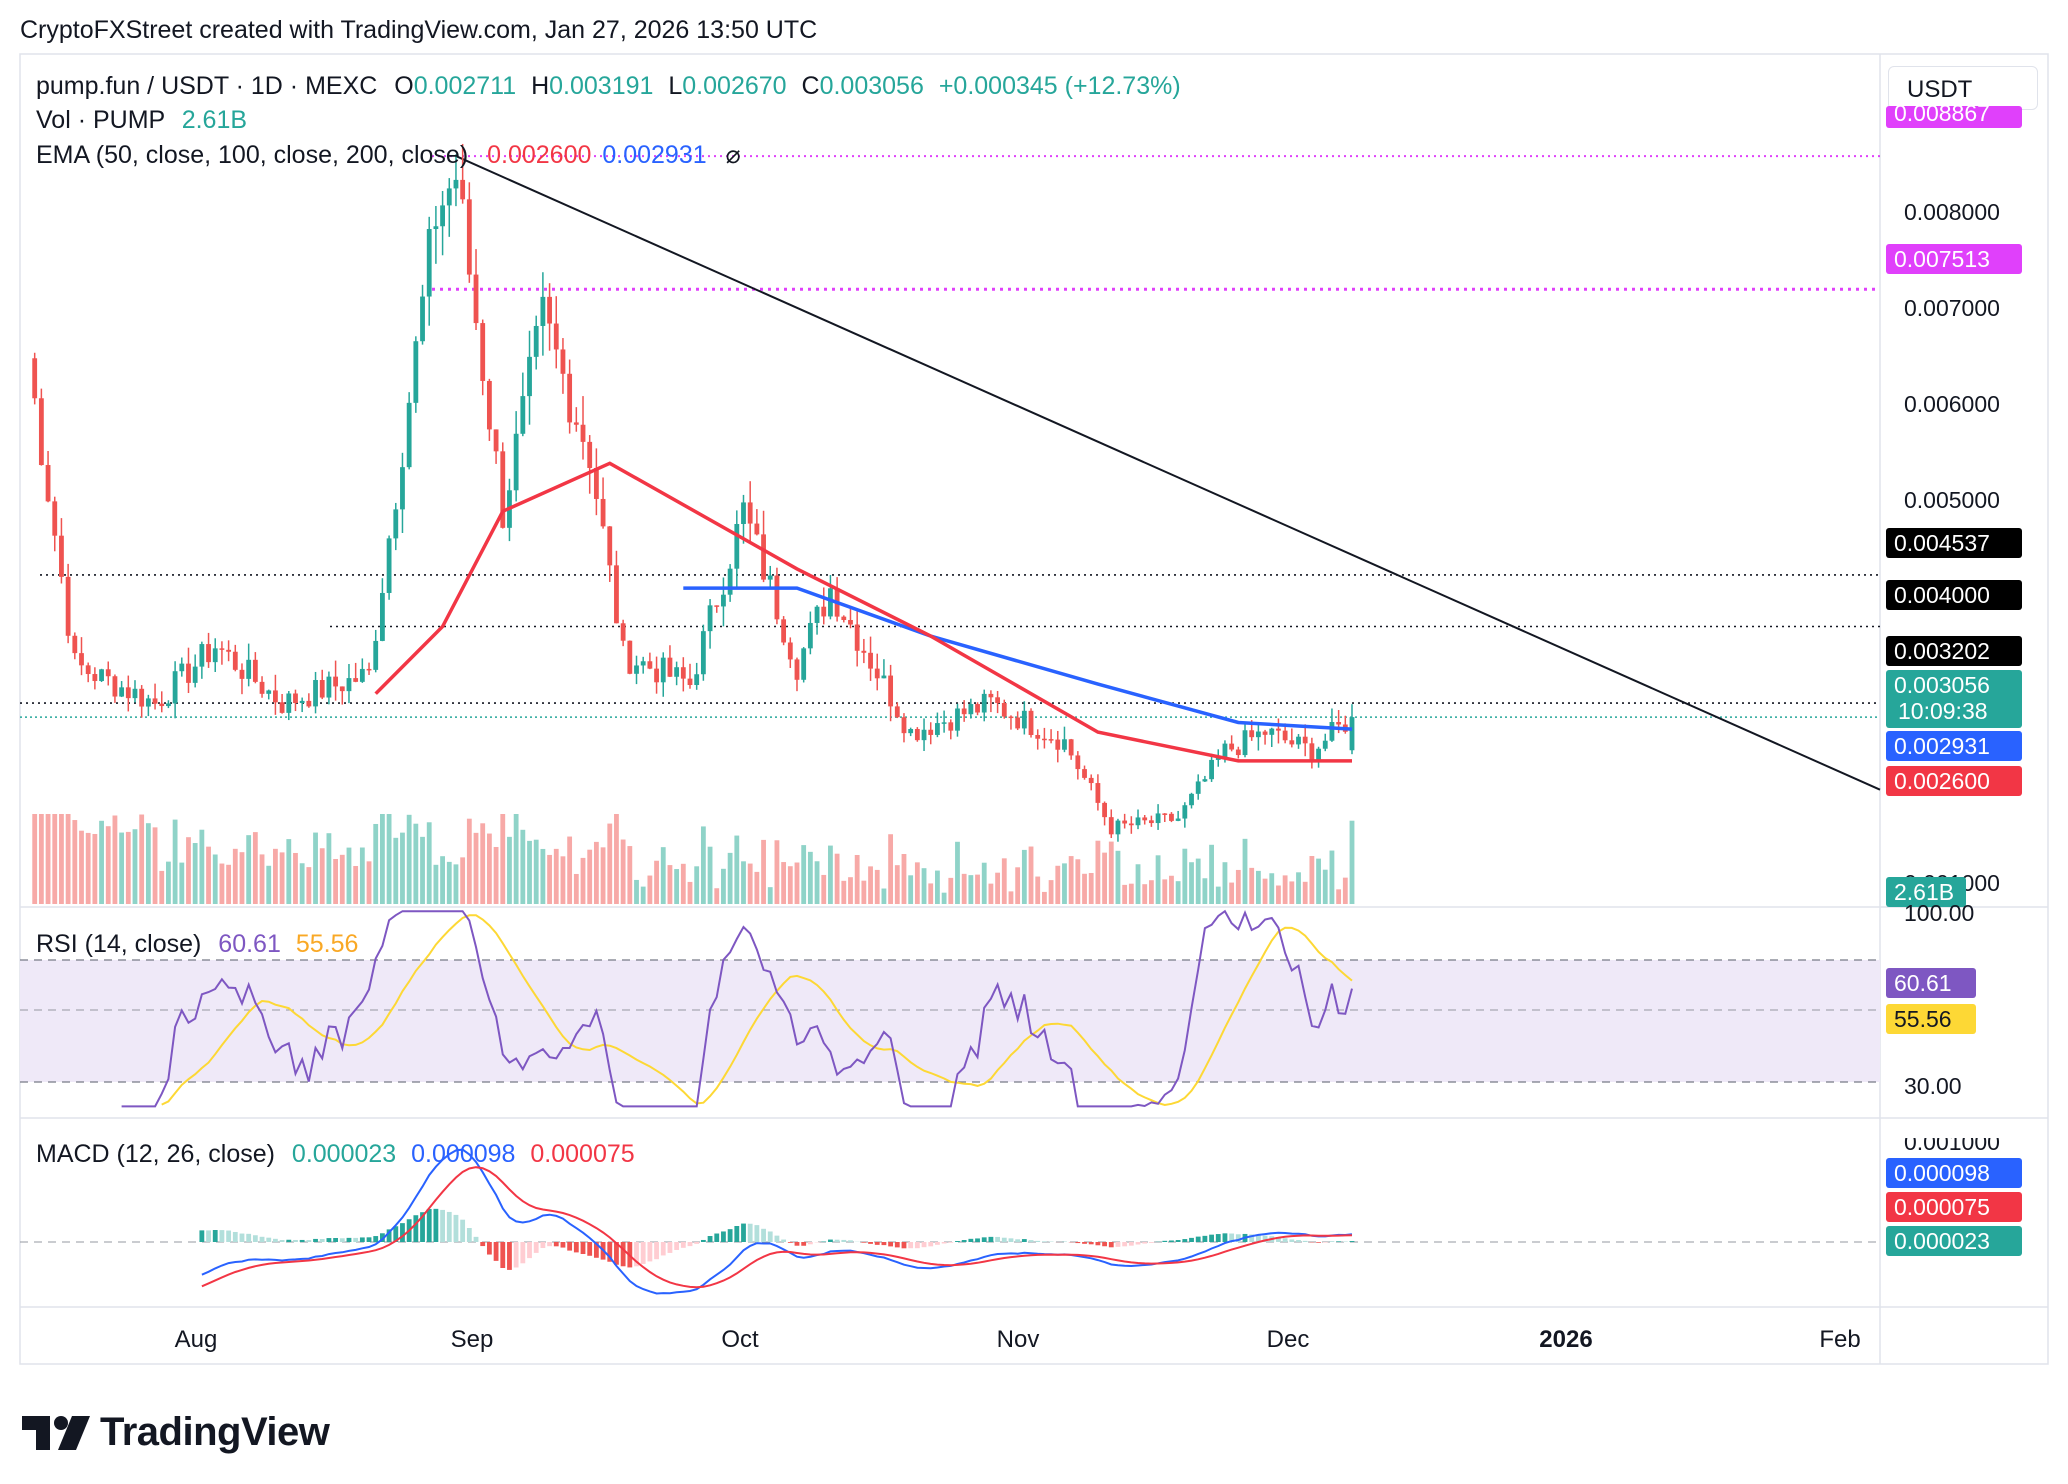 Image resolution: width=2068 pixels, height=1484 pixels. What do you see at coordinates (465, 86) in the screenshot?
I see `open-value: 0.002711` at bounding box center [465, 86].